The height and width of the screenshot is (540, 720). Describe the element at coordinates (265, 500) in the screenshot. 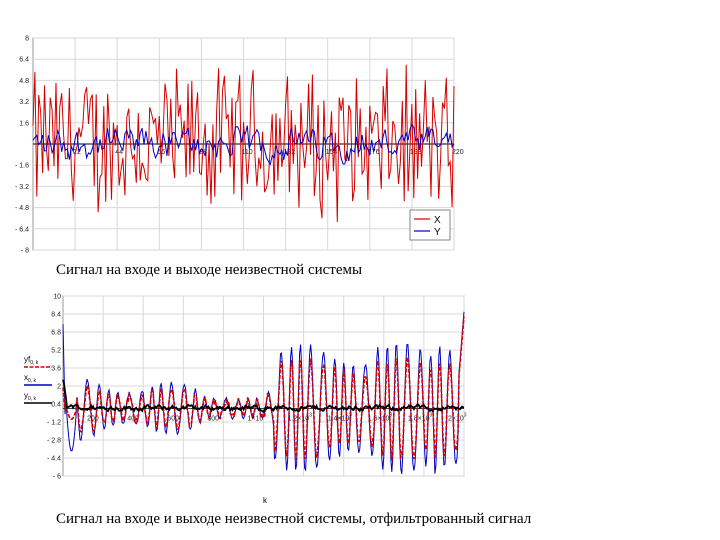

I see `chart2-x-axis-label: k` at that location.